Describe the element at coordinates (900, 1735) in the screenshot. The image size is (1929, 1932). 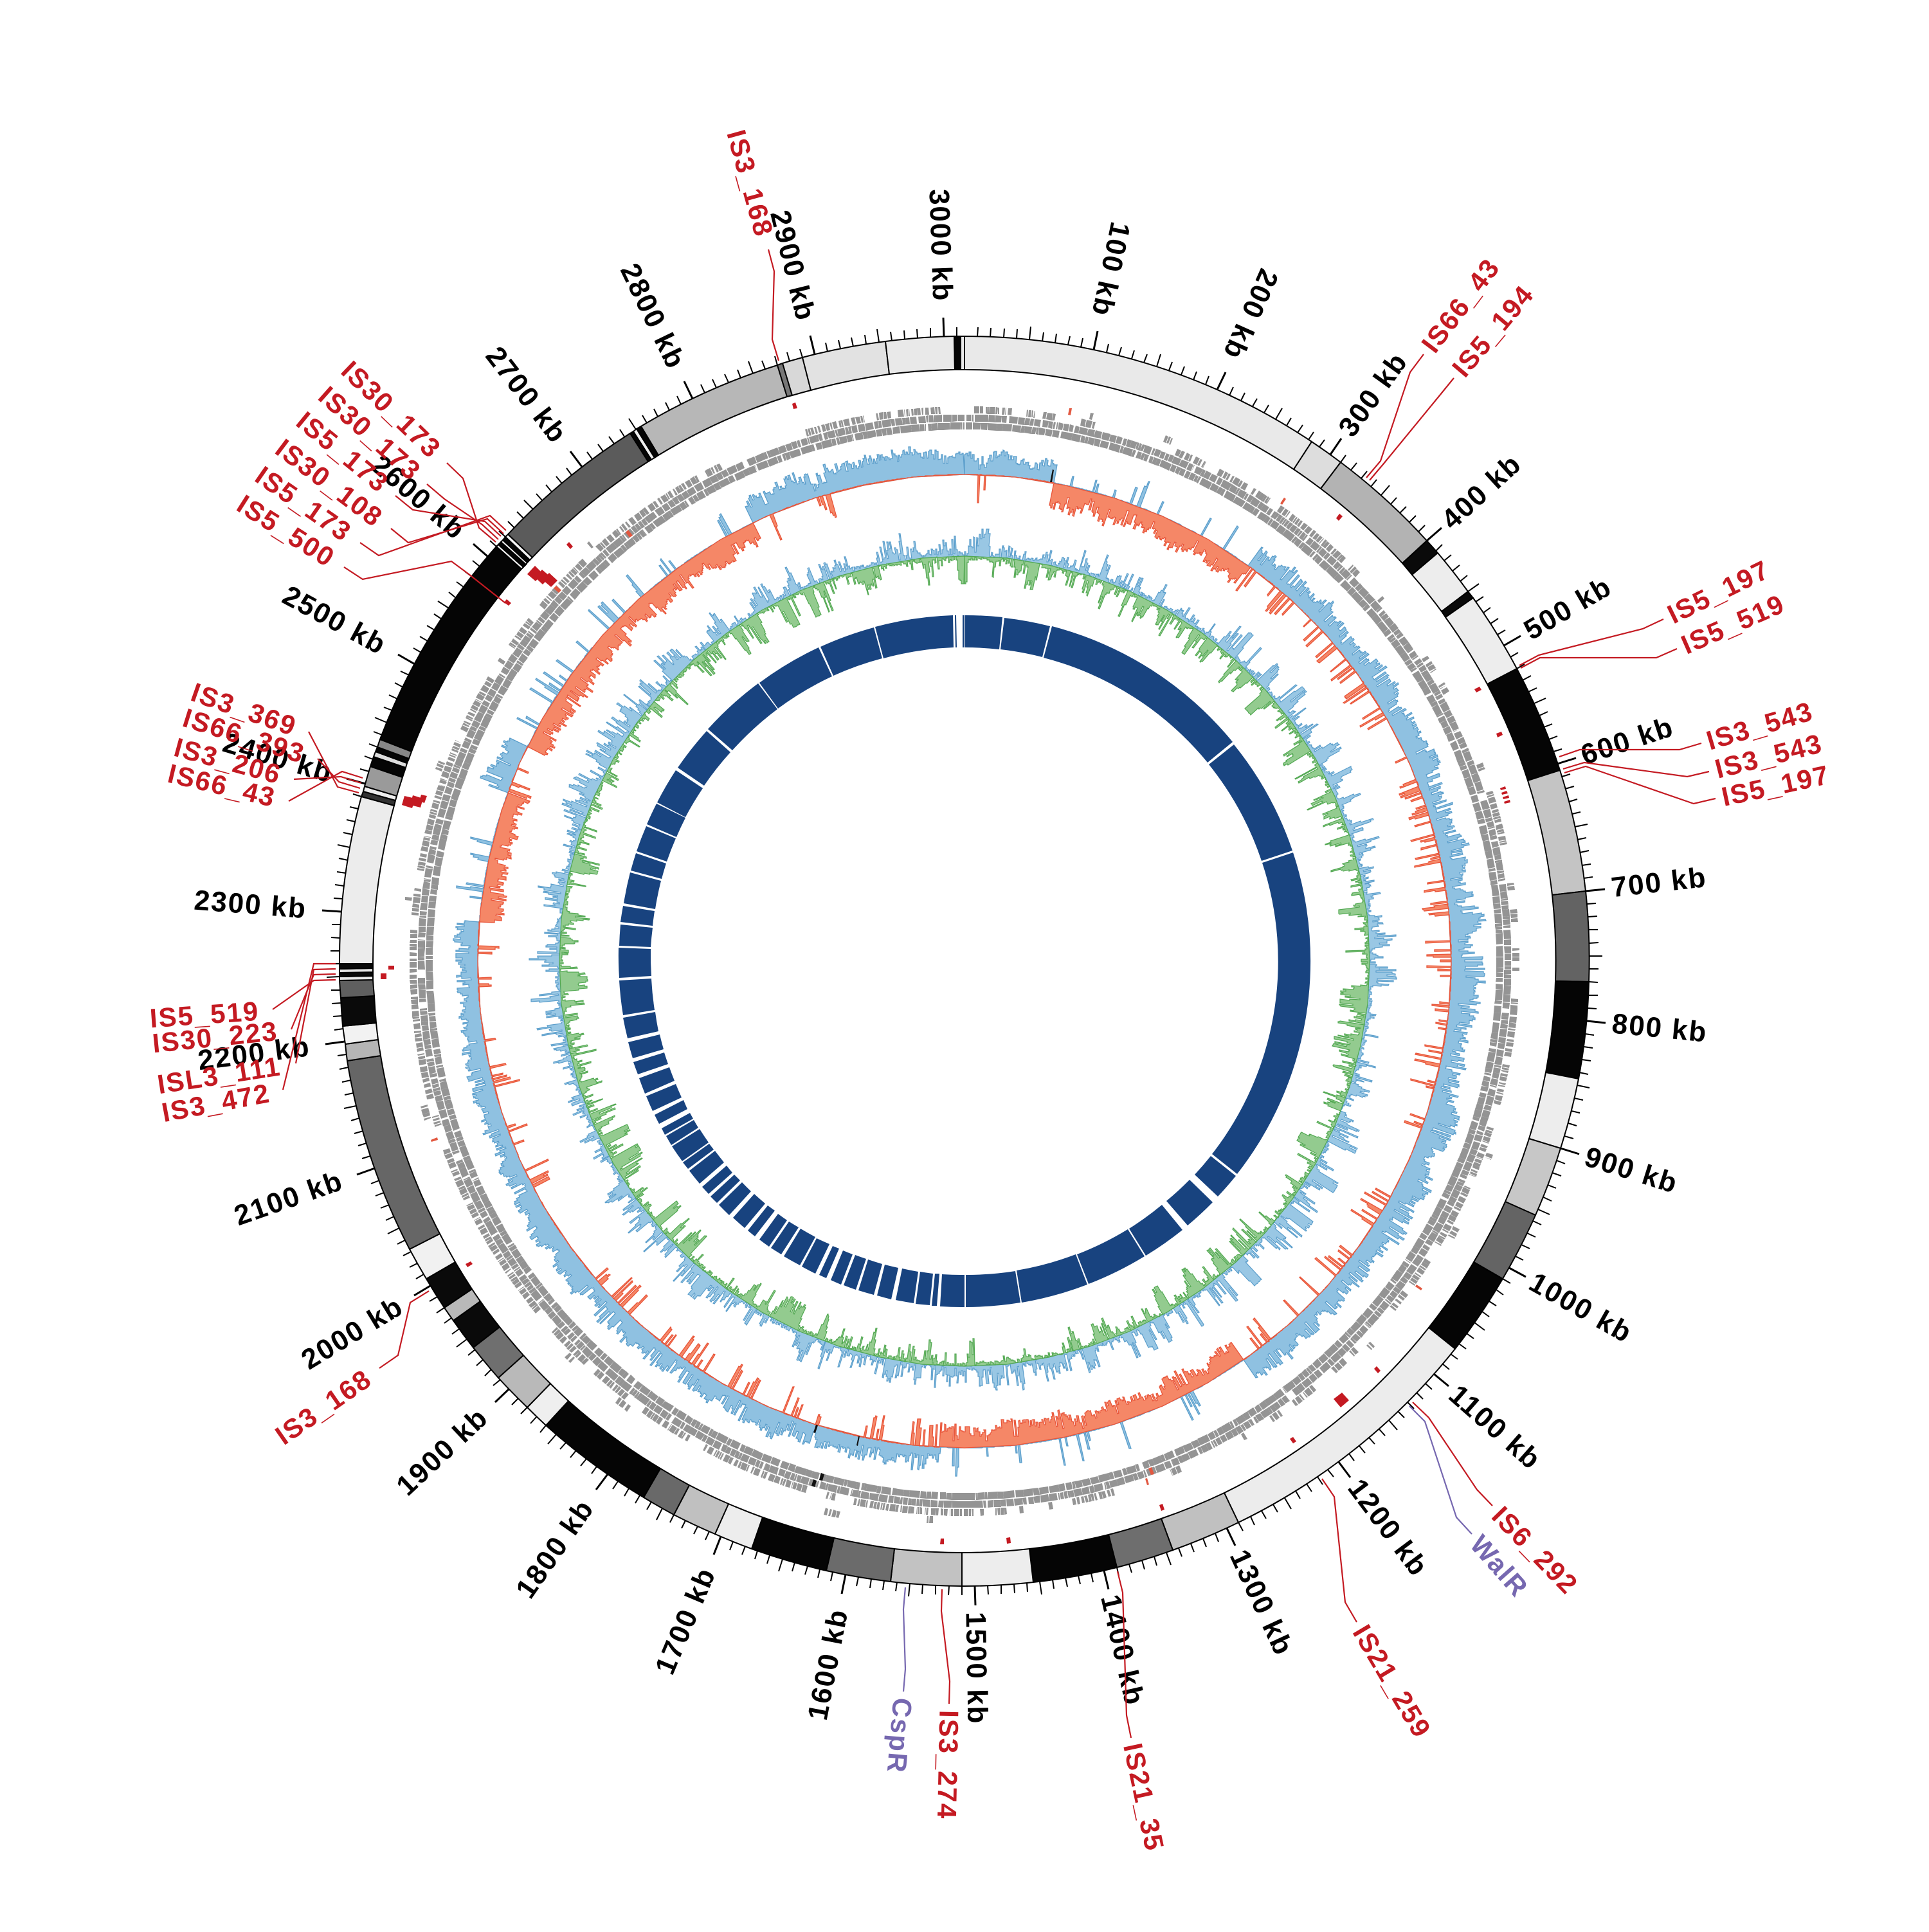
I see `svg-text: CspR` at that location.